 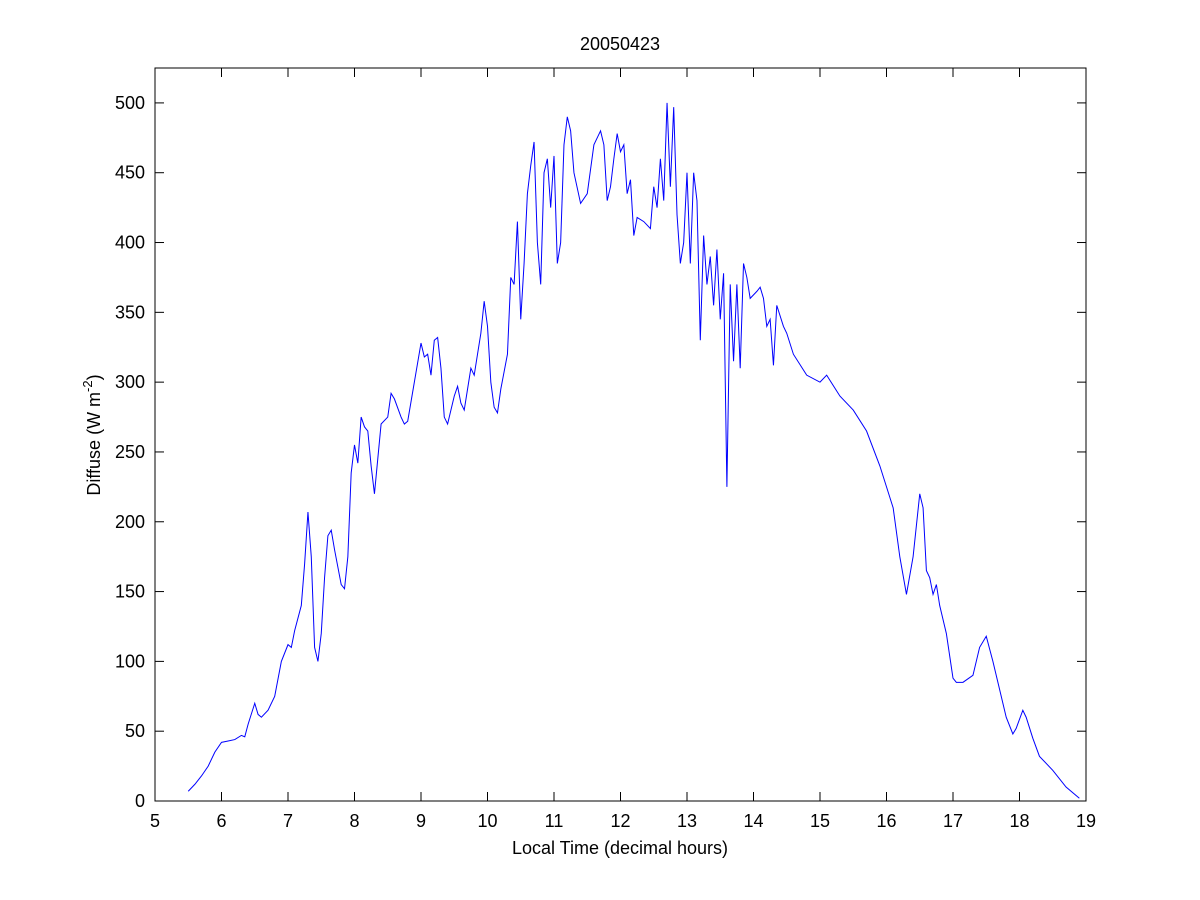 I want to click on y-tick-label: 450, so click(x=130, y=173).